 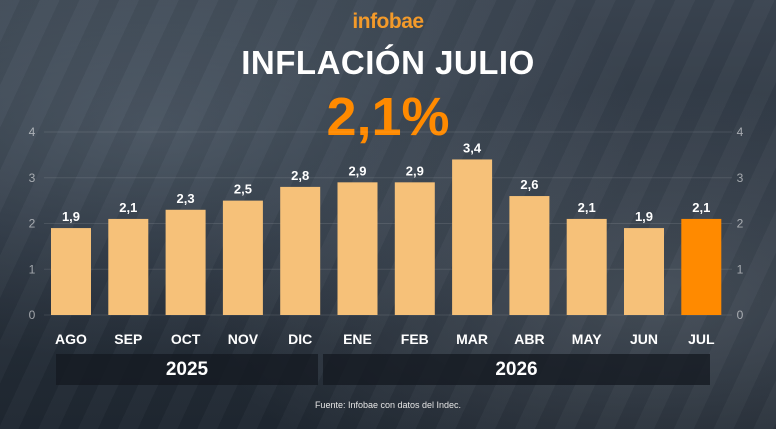 I want to click on x-tick-label: JUL, so click(x=701, y=339).